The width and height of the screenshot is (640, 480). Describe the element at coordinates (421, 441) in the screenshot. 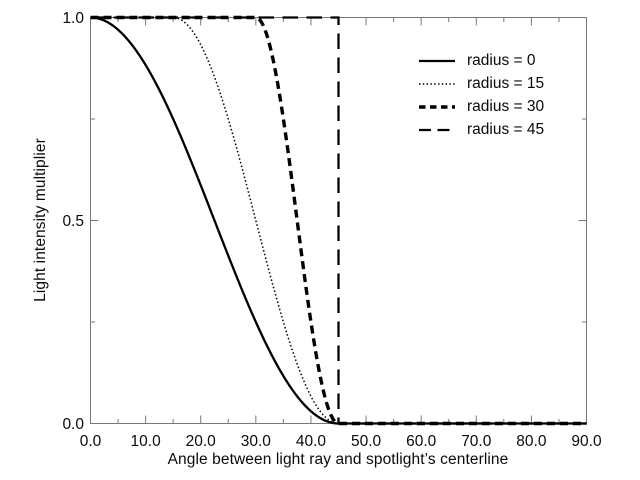

I see `x-tick-label: 60.0` at that location.